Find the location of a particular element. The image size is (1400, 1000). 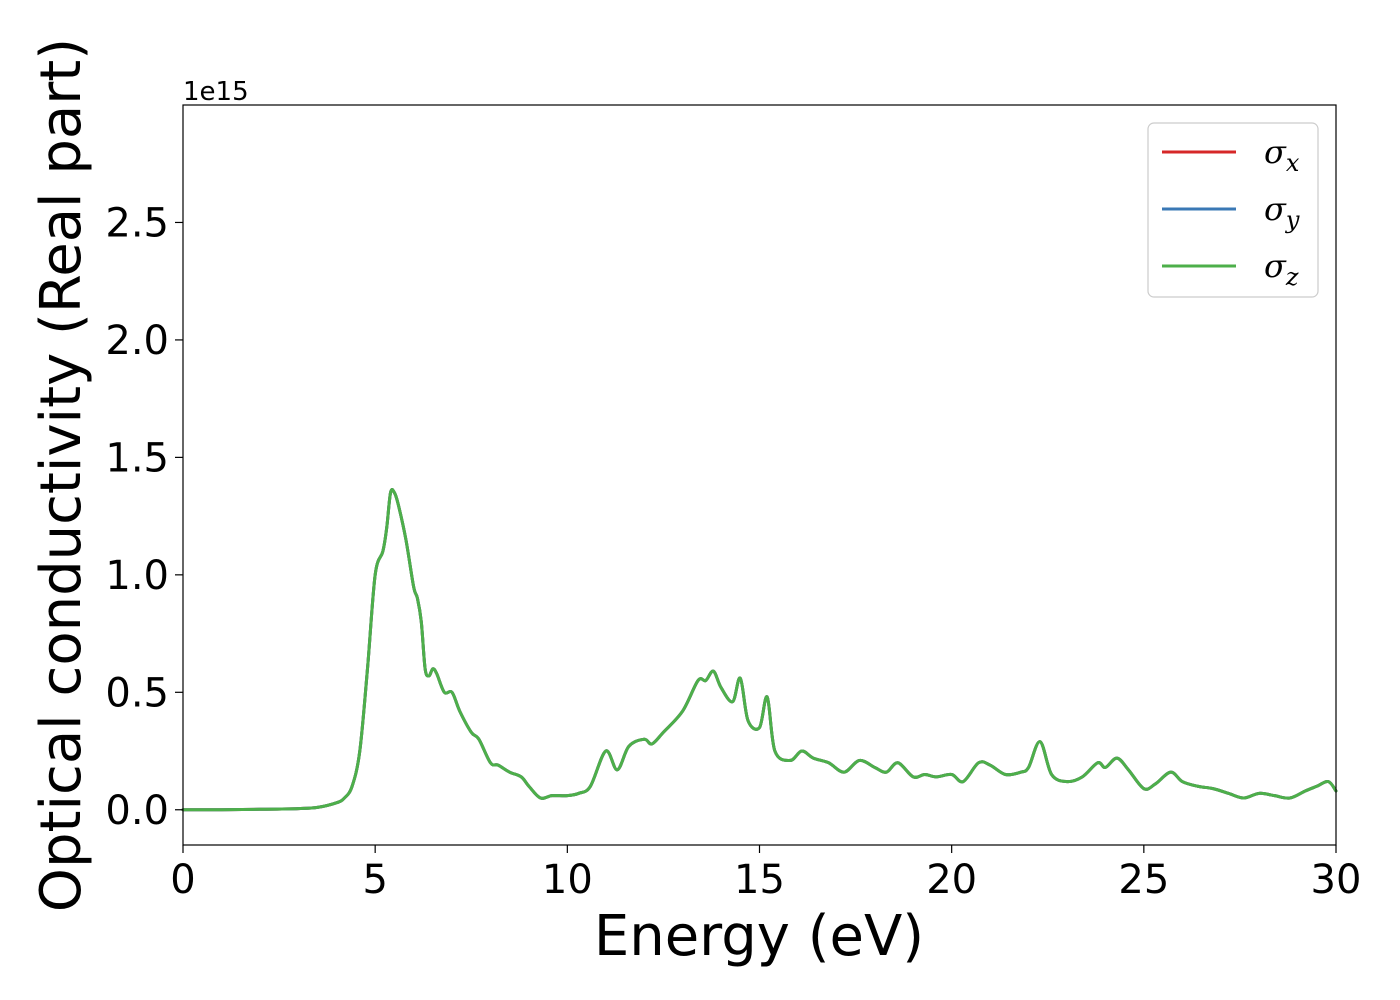

y-tick-label: 2.5 is located at coordinates (137, 223).